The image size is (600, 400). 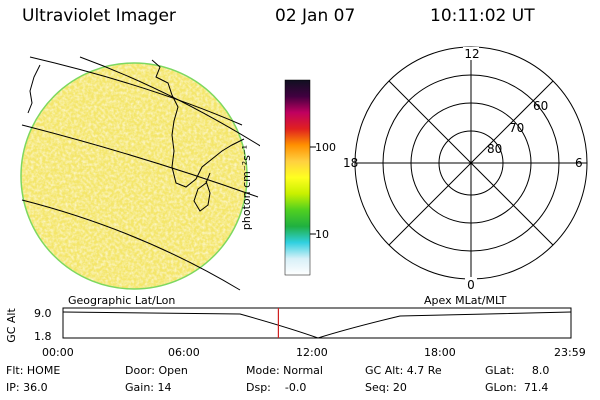 I want to click on polar-label-0: 0, so click(x=471, y=284).